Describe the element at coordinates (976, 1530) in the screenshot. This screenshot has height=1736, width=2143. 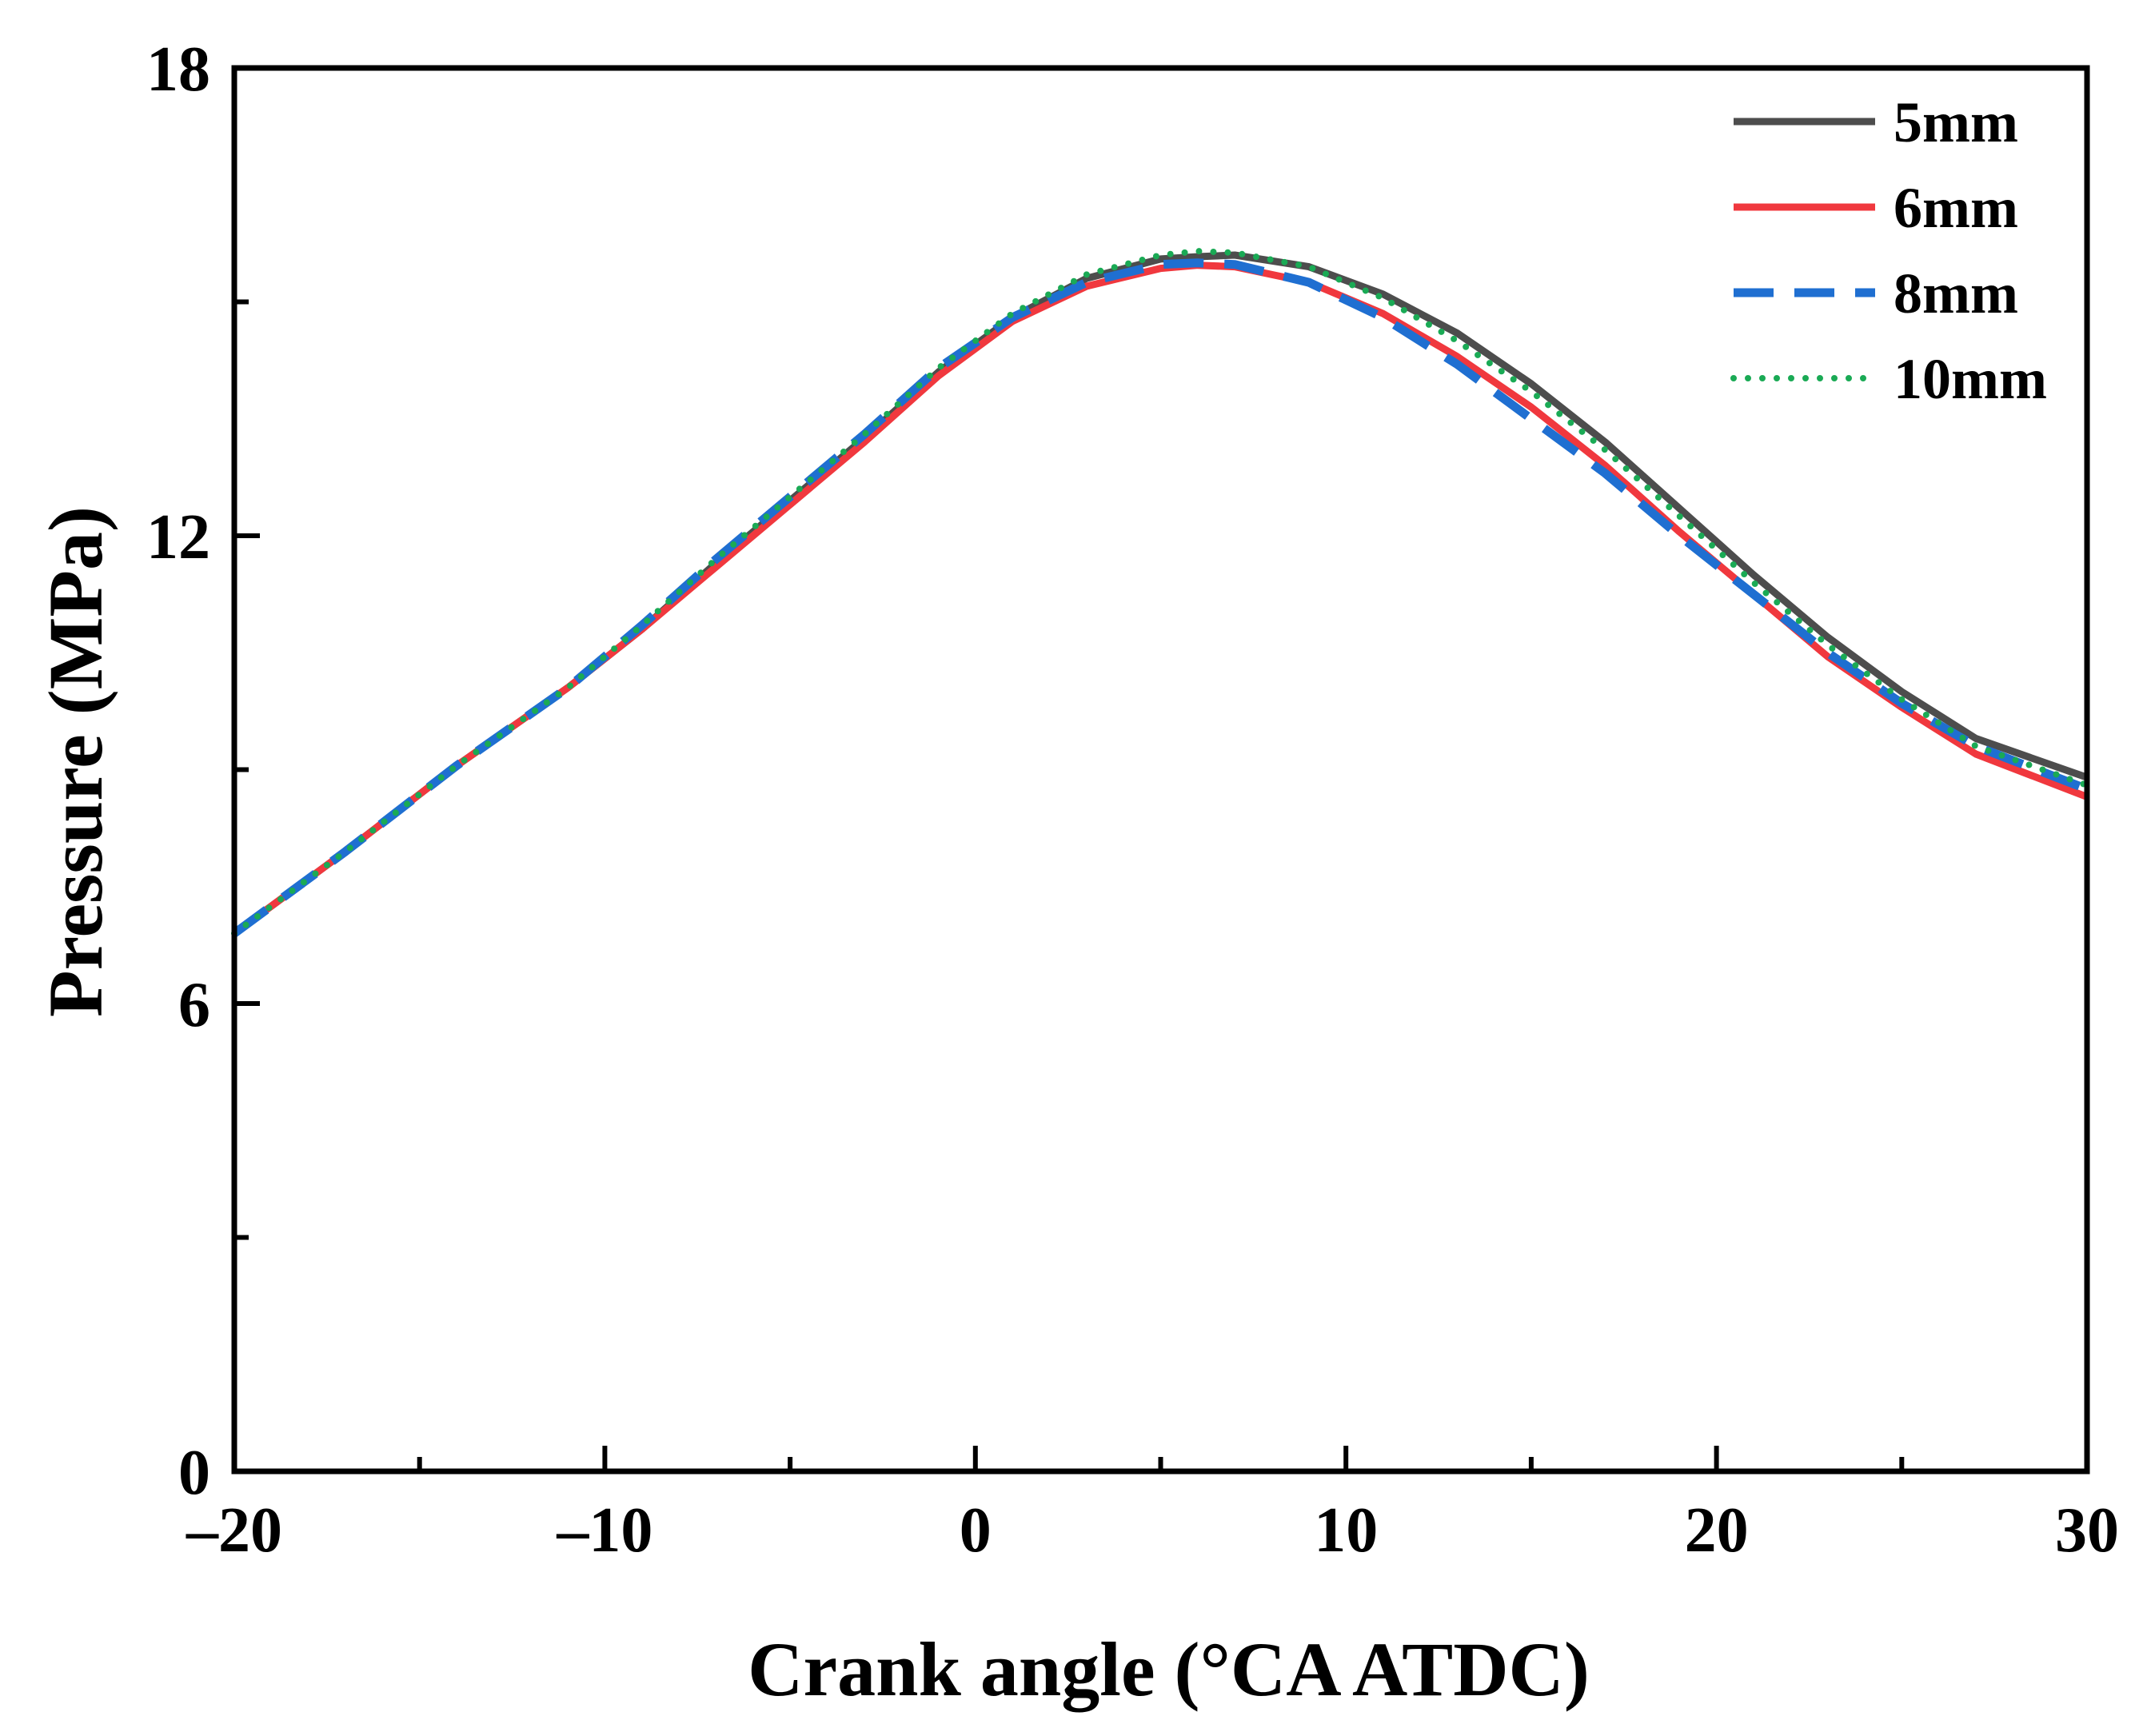
I see `x-tick-label: 0` at that location.